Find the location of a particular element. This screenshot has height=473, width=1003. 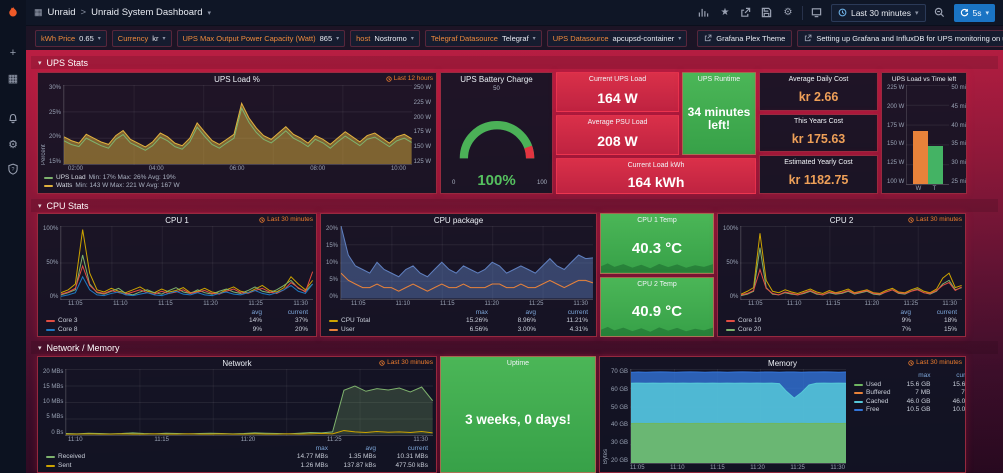

variable-label: UPS Max Output Power Capacity (Watt) is located at coordinates (249, 38).